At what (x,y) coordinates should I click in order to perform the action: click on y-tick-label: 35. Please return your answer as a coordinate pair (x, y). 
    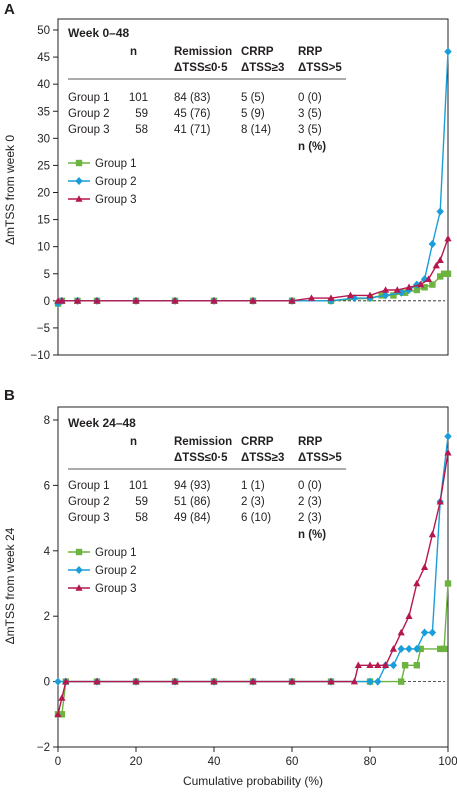
    Looking at the image, I should click on (43, 112).